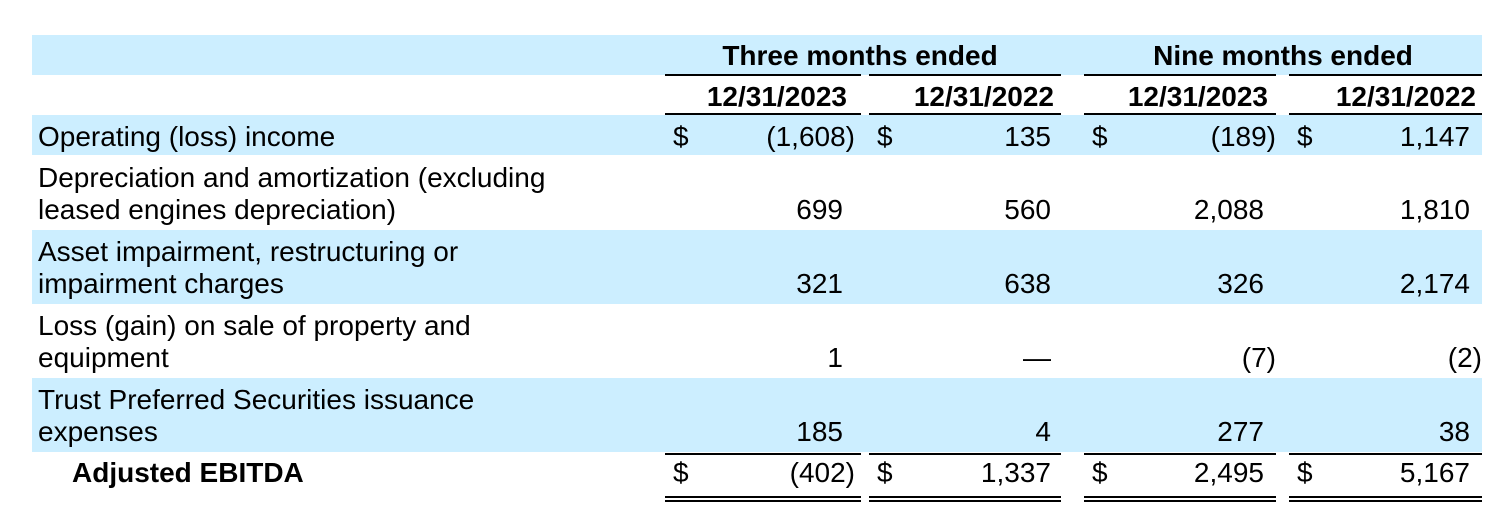 This screenshot has height=522, width=1507. What do you see at coordinates (161, 283) in the screenshot?
I see `row-label: impairment charges` at bounding box center [161, 283].